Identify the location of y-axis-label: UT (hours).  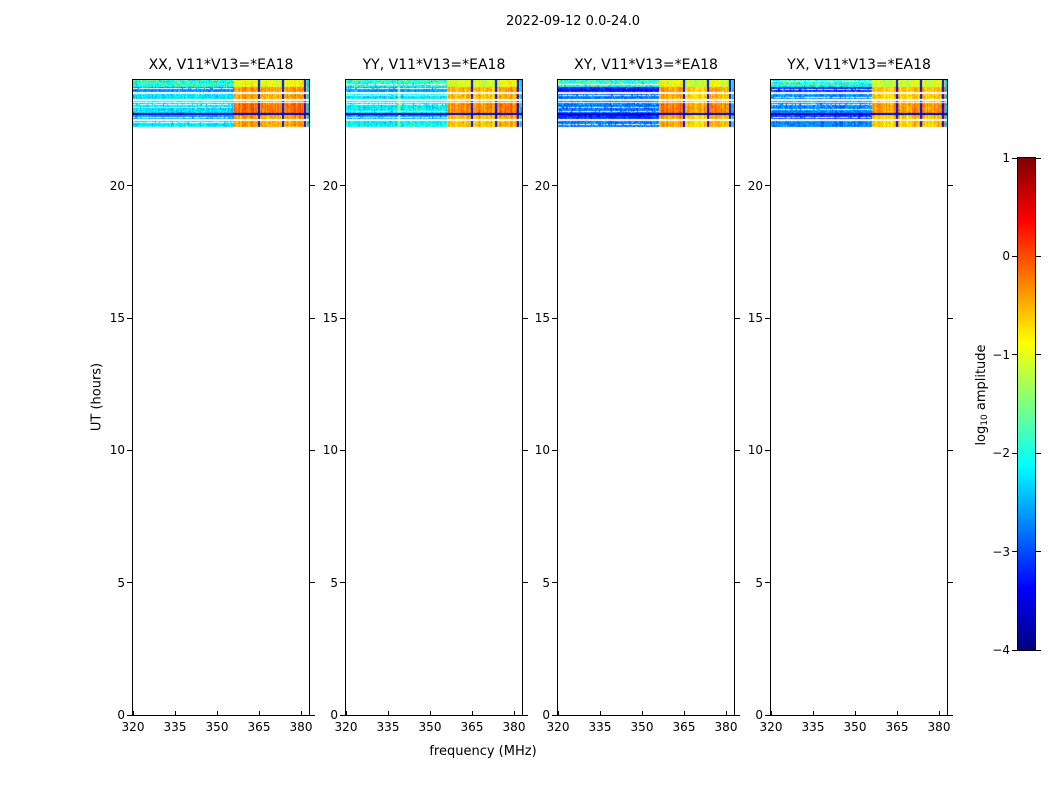
(97, 397).